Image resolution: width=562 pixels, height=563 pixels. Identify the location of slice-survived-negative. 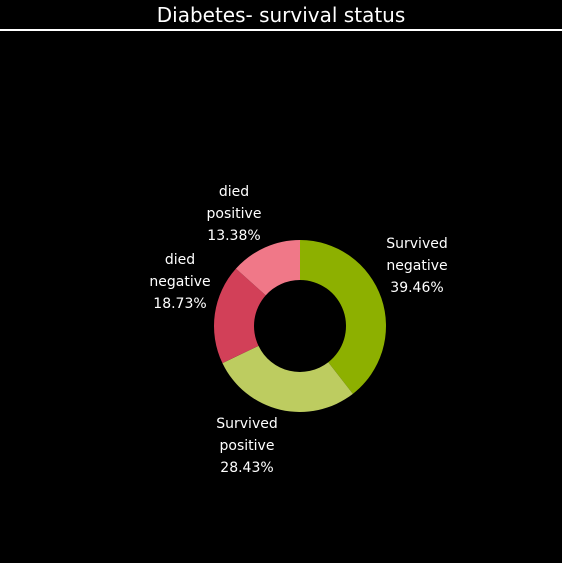
(343, 317).